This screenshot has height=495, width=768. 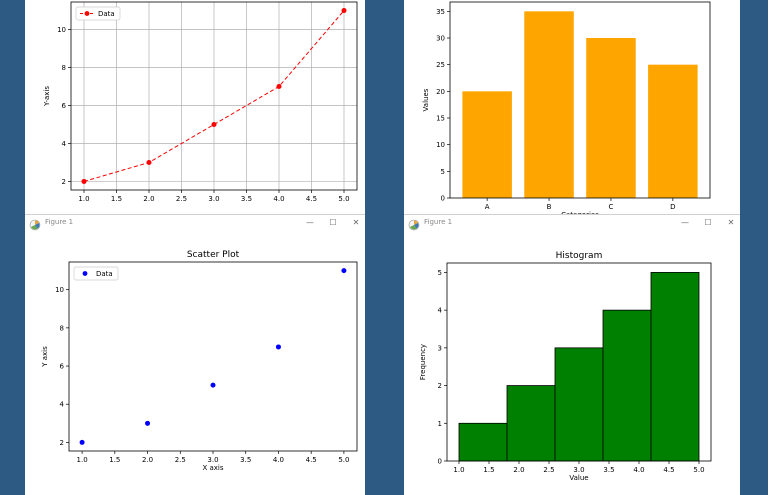 I want to click on x-tick-label: D, so click(x=672, y=207).